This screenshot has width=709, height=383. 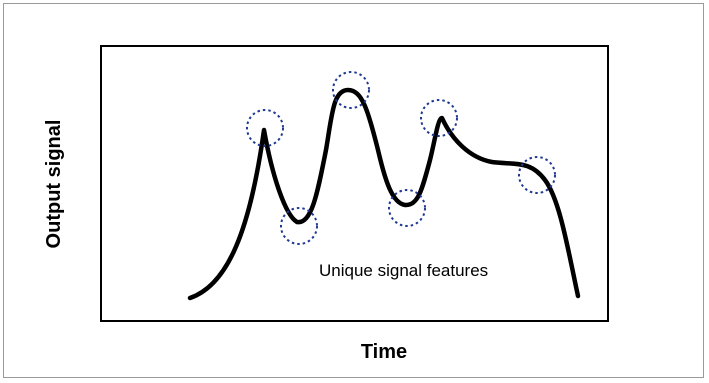 What do you see at coordinates (384, 352) in the screenshot?
I see `x-axis-label: Time` at bounding box center [384, 352].